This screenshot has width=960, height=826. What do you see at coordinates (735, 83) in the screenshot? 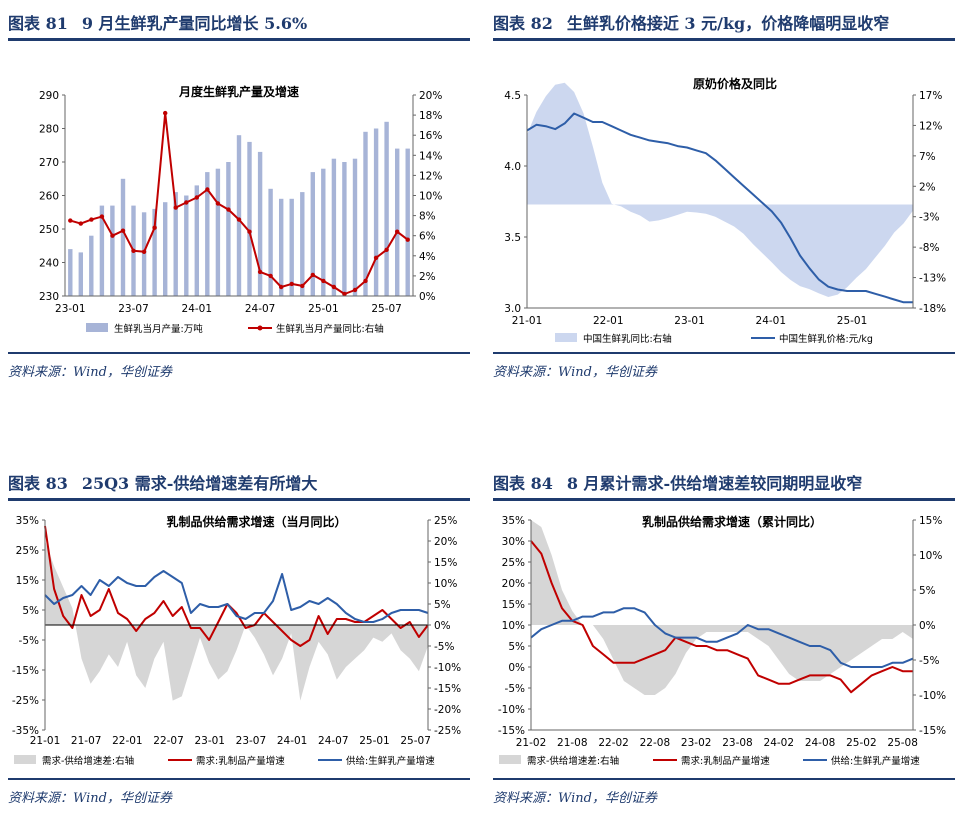
I see `chart-title: 原奶价格及同比` at bounding box center [735, 83].